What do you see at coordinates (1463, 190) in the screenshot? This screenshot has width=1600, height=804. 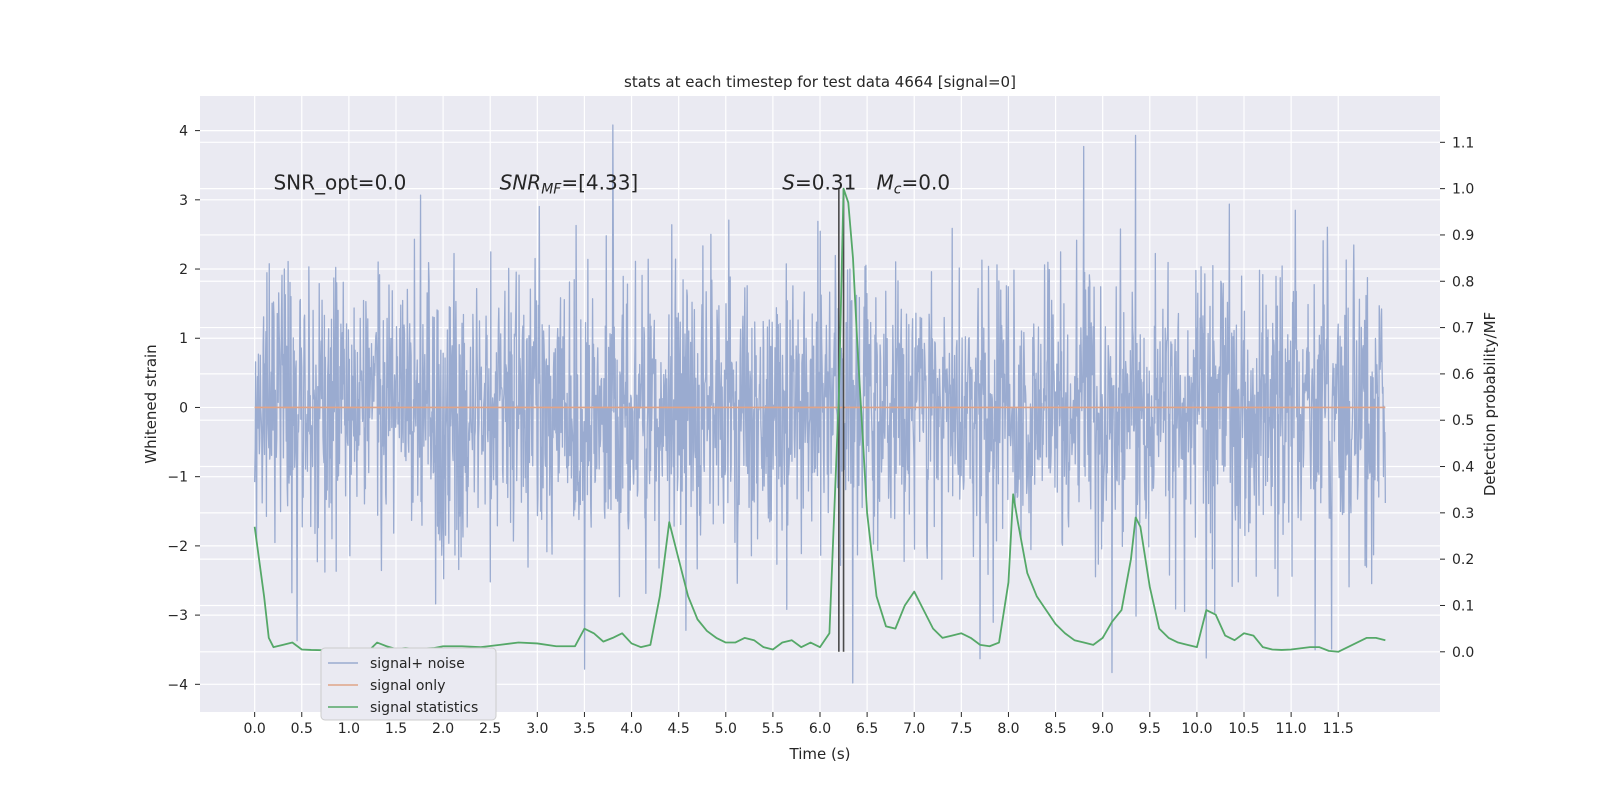 I see `y2-tick-label: 1.0` at bounding box center [1463, 190].